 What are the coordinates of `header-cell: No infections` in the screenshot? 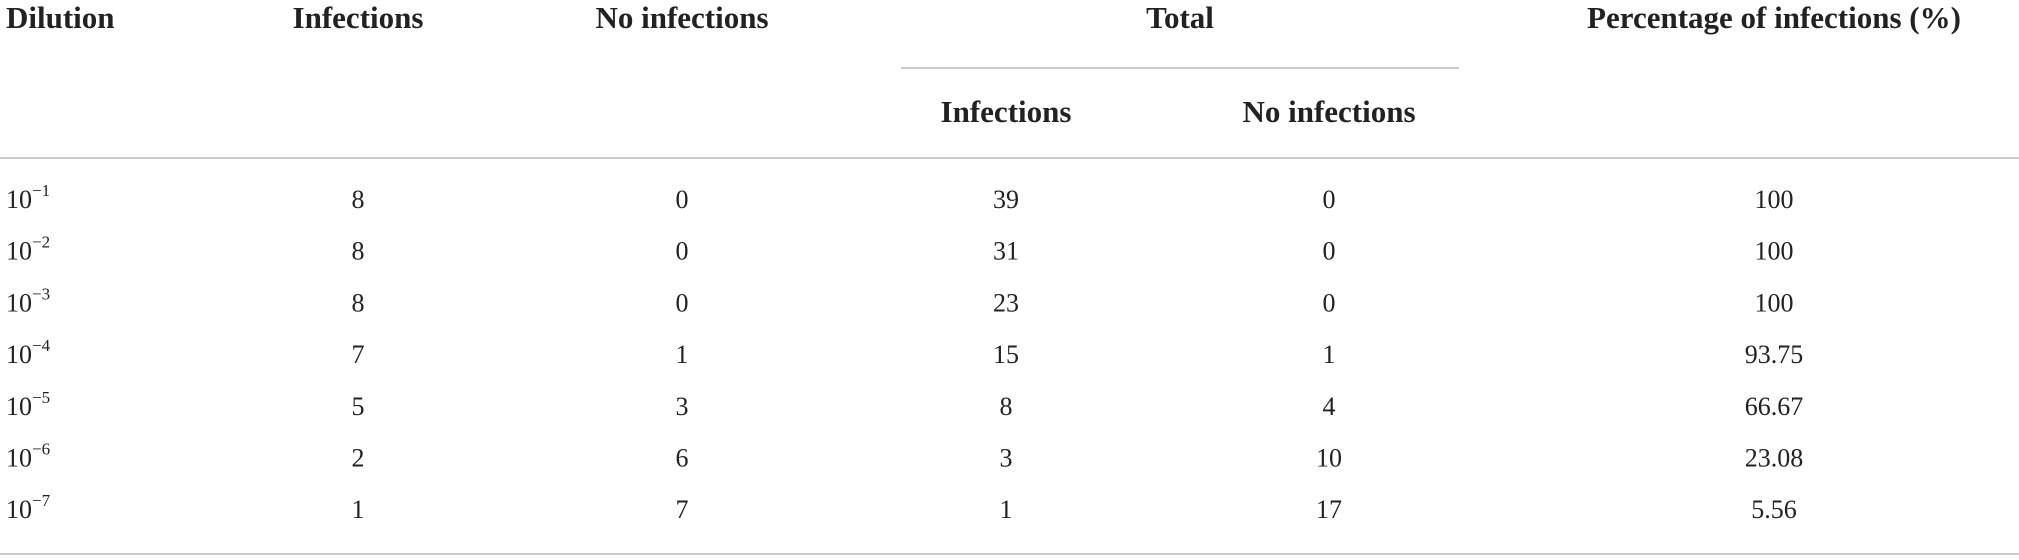 It's located at (681, 17).